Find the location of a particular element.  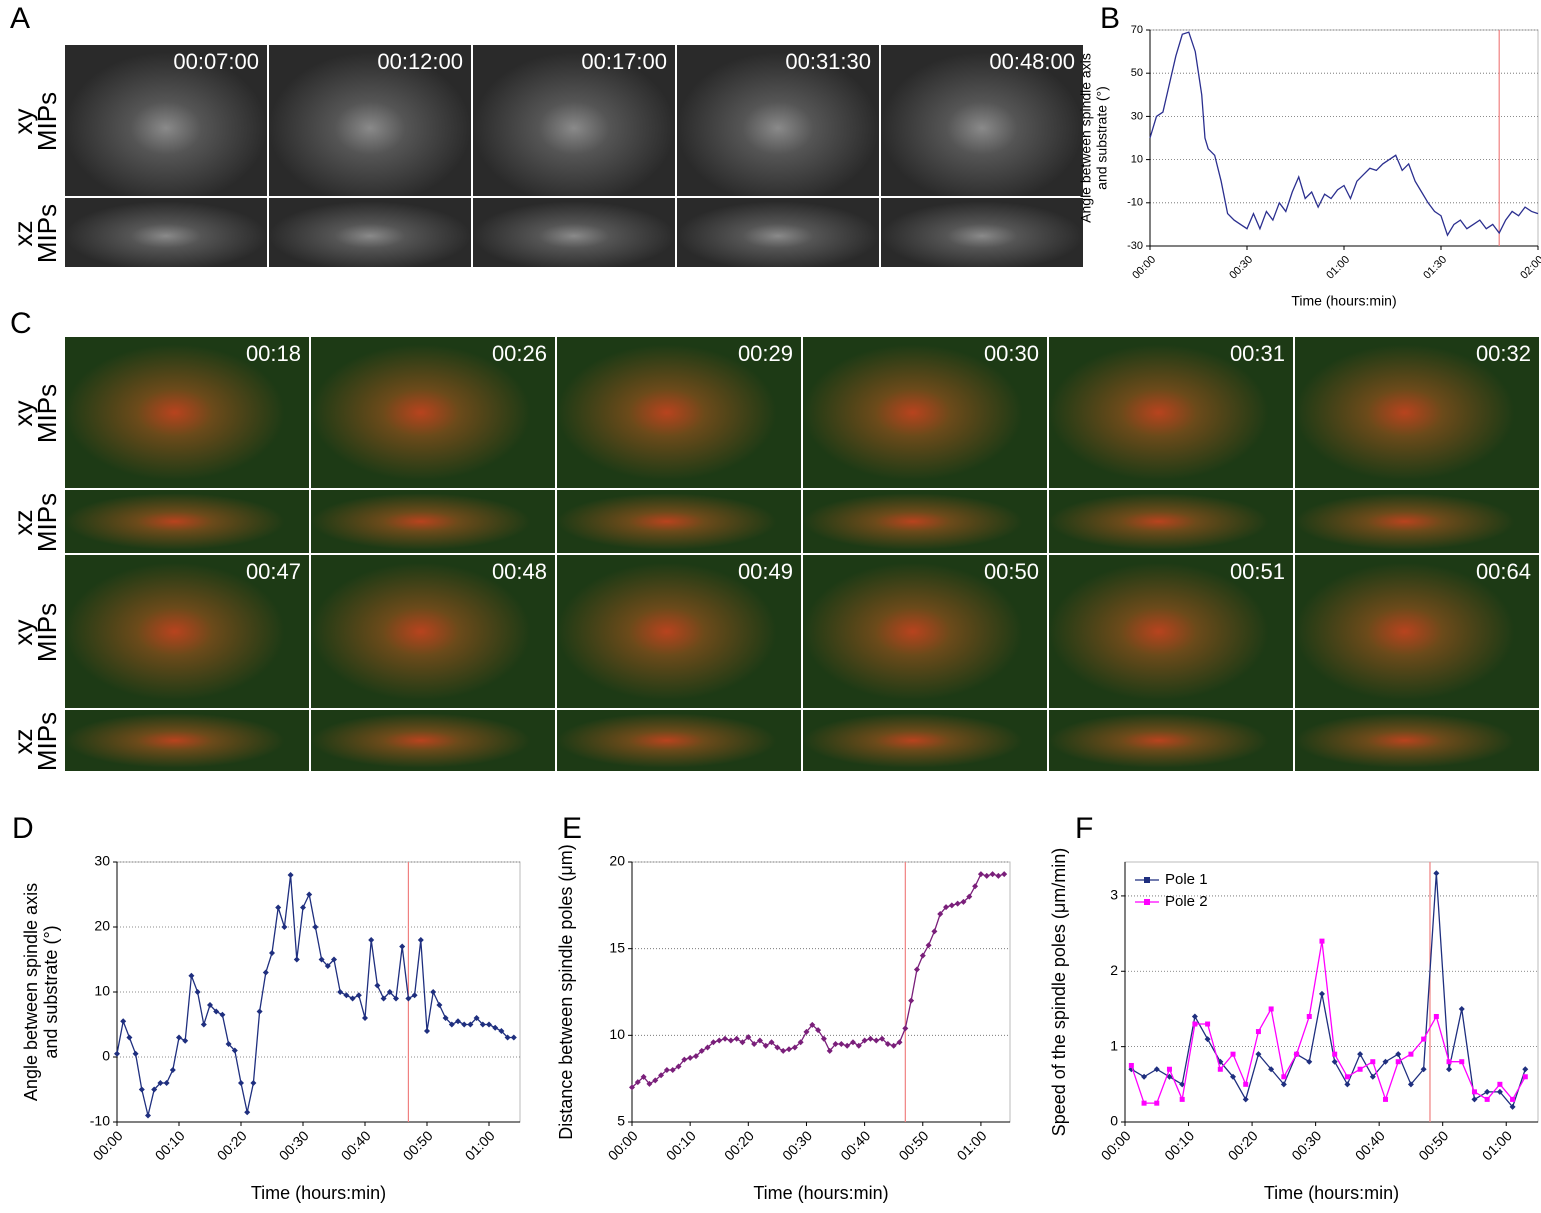

timestamp: 00:12:00 is located at coordinates (420, 61).